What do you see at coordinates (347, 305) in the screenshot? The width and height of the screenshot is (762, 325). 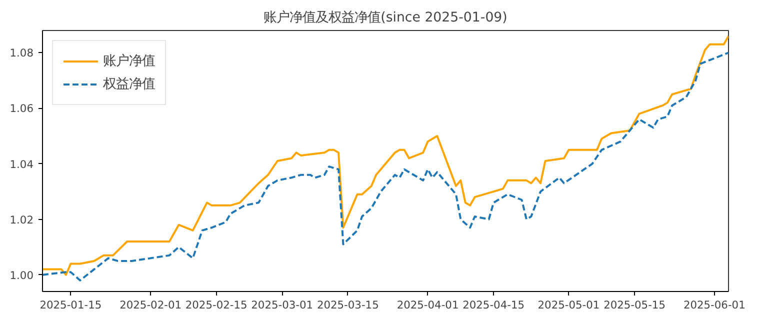 I see `x-tick-label: 2025-03-15` at bounding box center [347, 305].